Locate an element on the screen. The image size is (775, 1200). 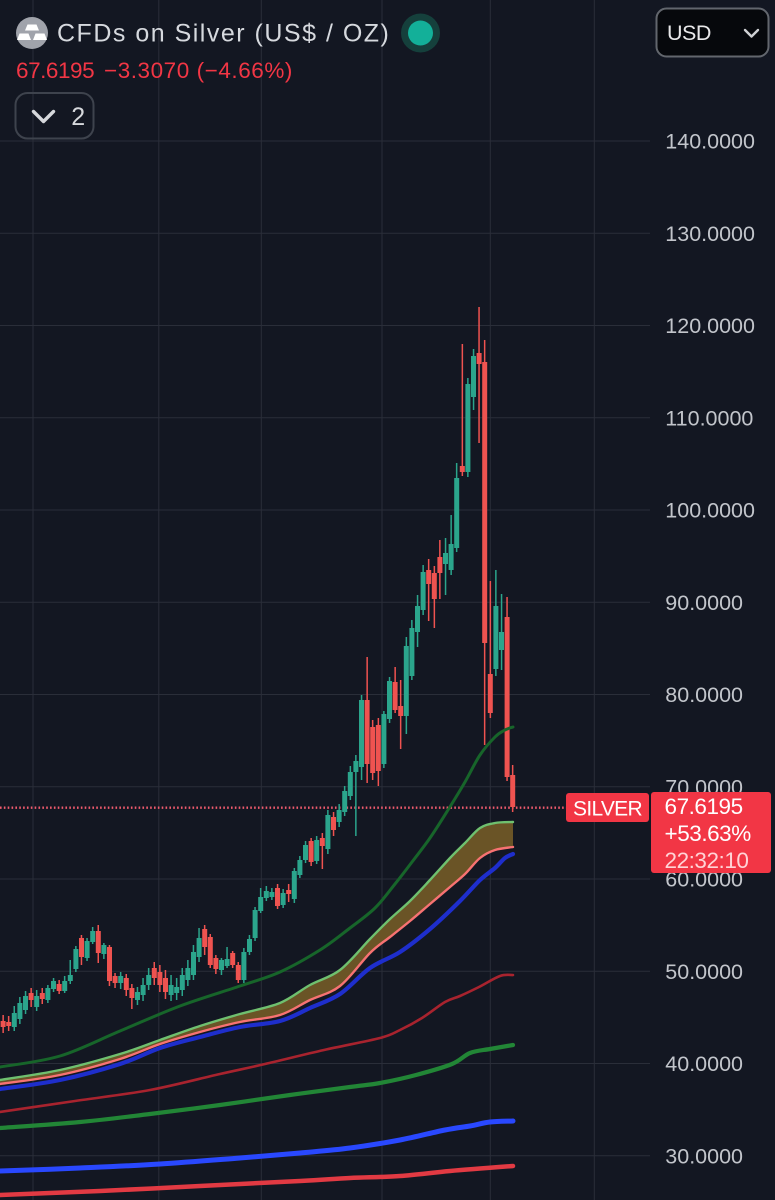
svg-text: CFDs on Silver (US$ / OZ) is located at coordinates (223, 34).